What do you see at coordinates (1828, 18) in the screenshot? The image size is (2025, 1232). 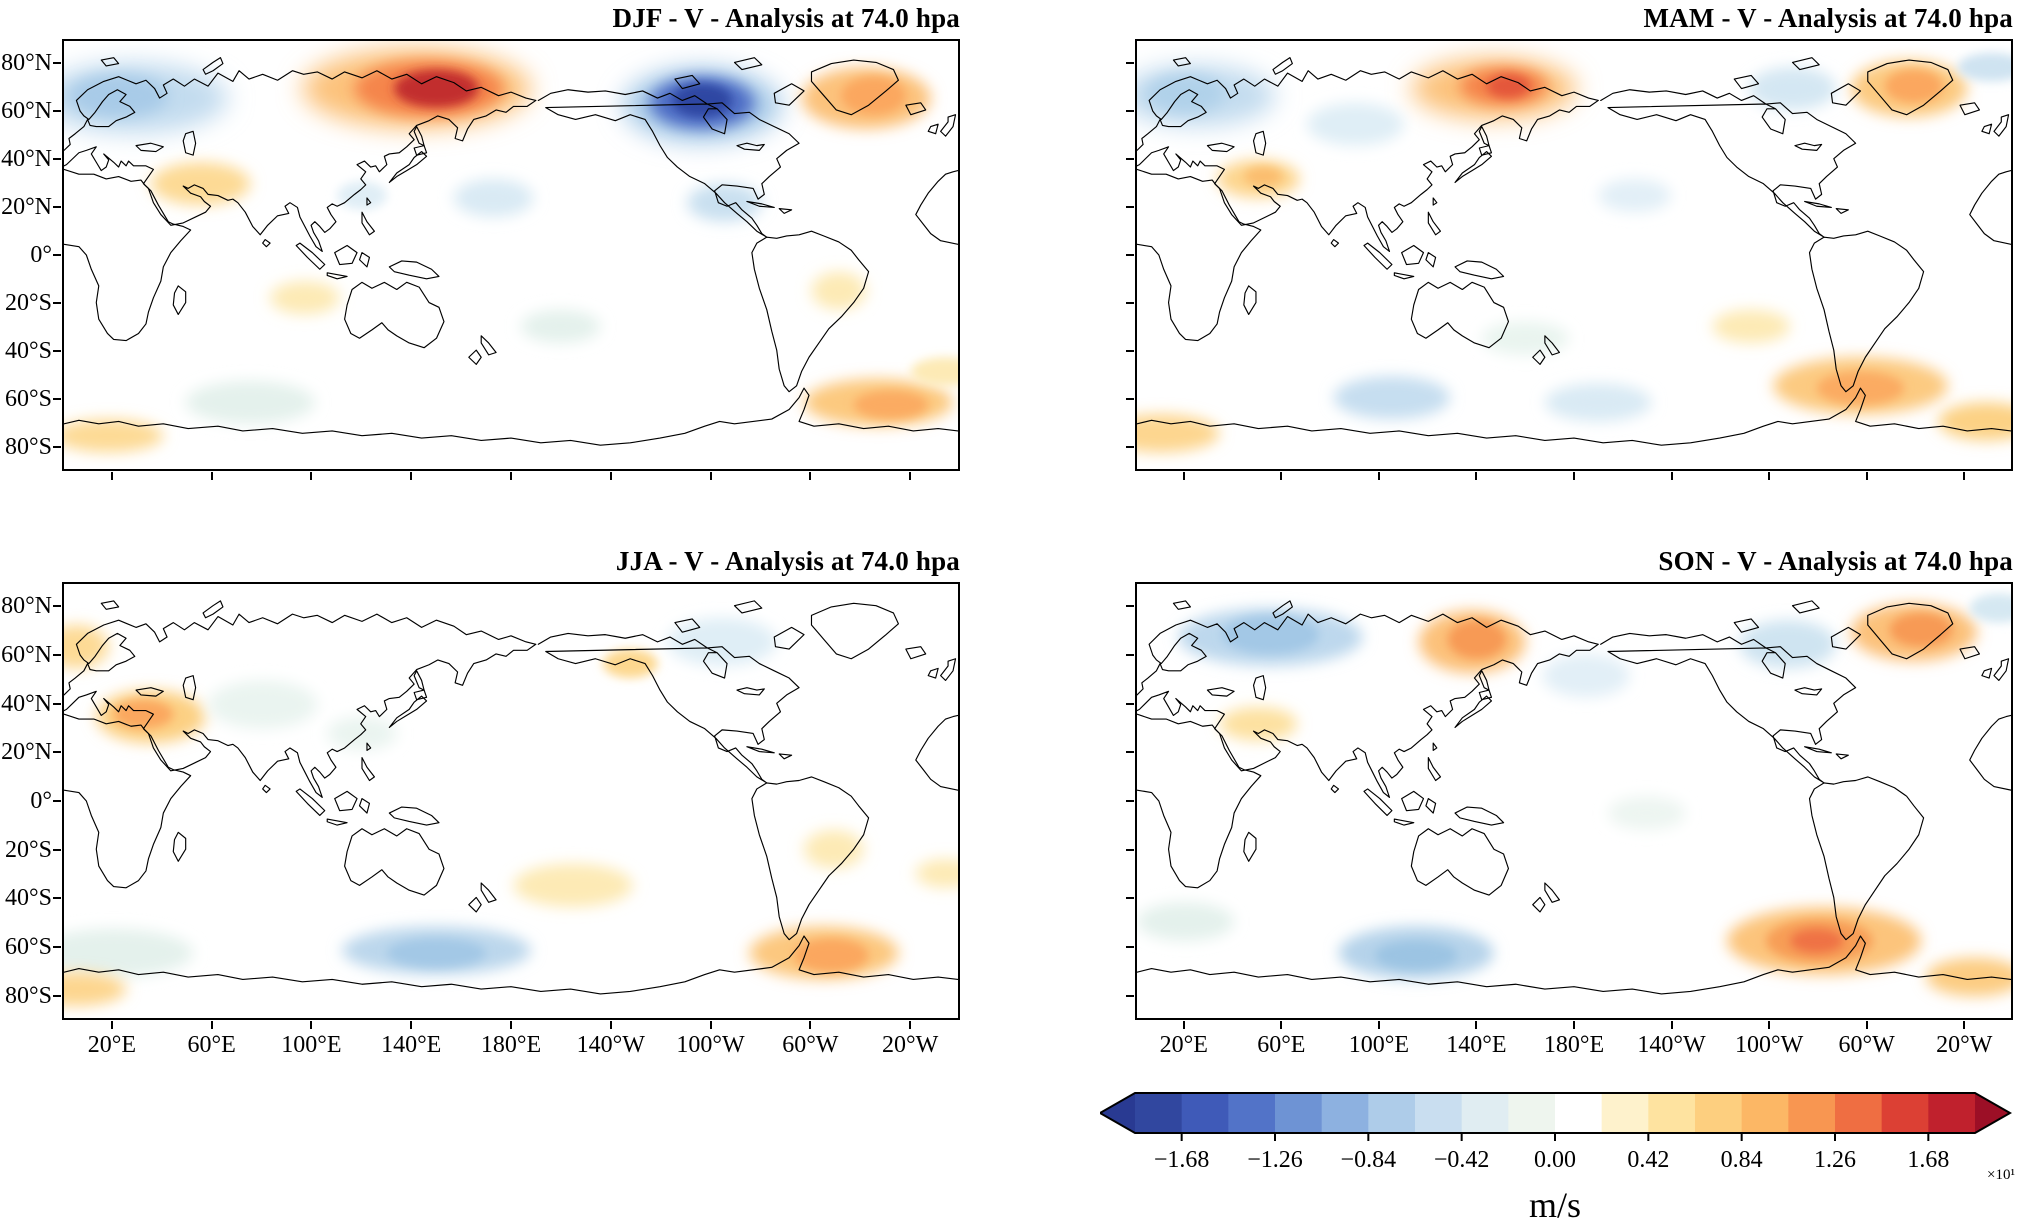 I see `panel-title-mam: MAM - V - Analysis at 74.0 hpa` at bounding box center [1828, 18].